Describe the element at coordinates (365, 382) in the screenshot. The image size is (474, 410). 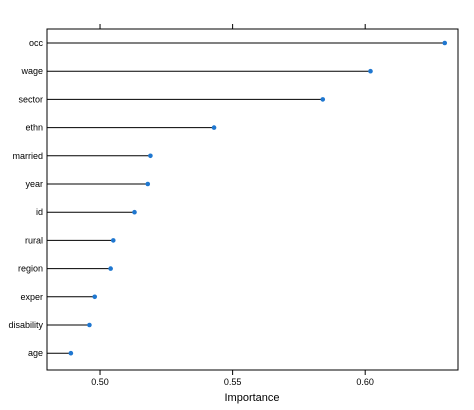
I see `tick-label-2: 0.60` at that location.